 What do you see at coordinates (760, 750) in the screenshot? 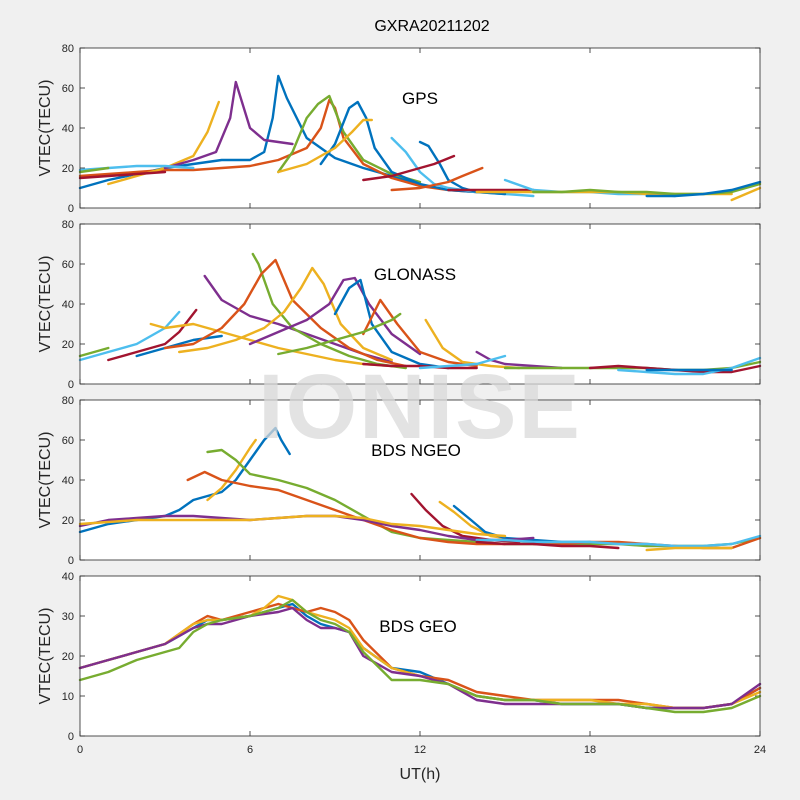
I see `x-tick-label: 24` at bounding box center [760, 750].